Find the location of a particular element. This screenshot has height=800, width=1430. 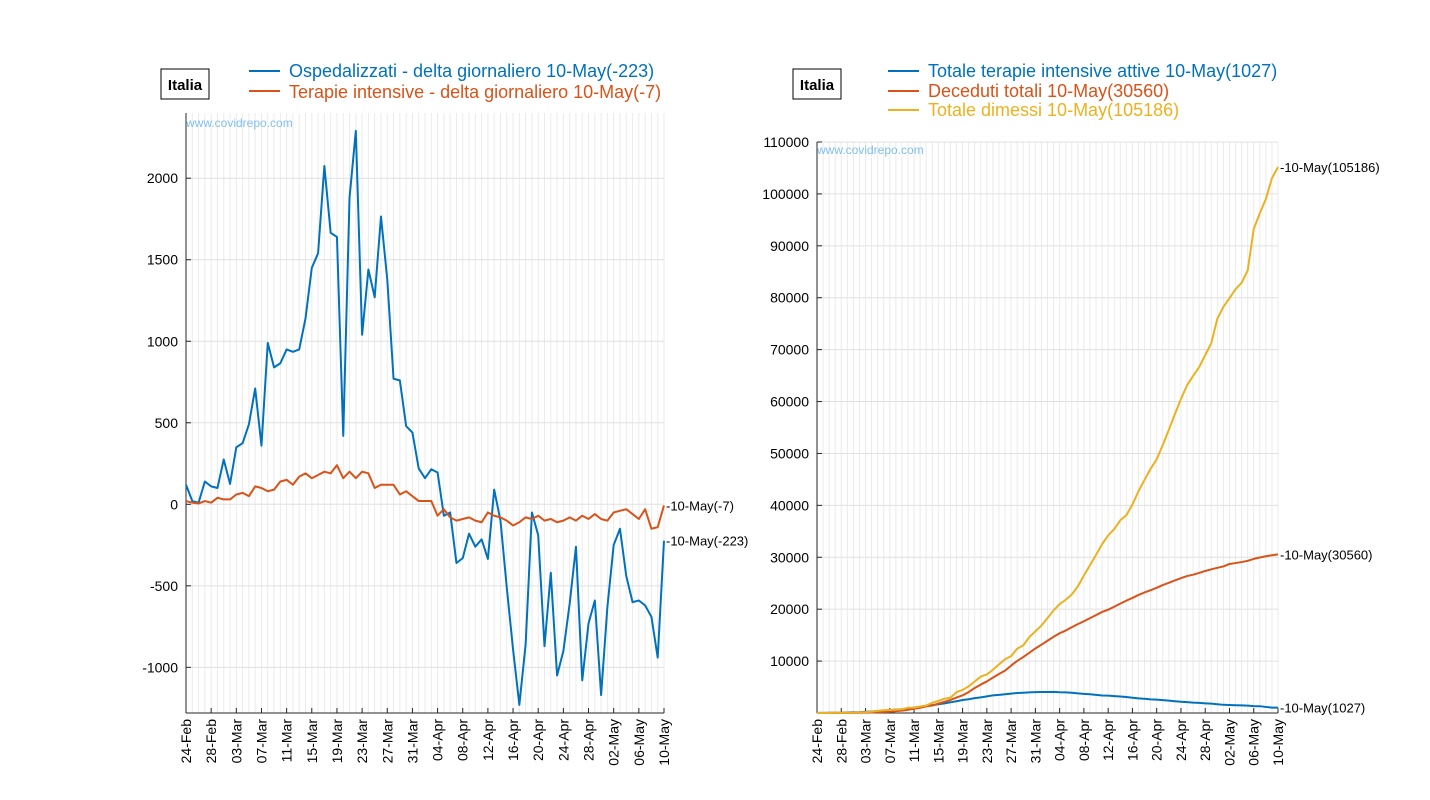

right-region-label: Italia is located at coordinates (817, 84).